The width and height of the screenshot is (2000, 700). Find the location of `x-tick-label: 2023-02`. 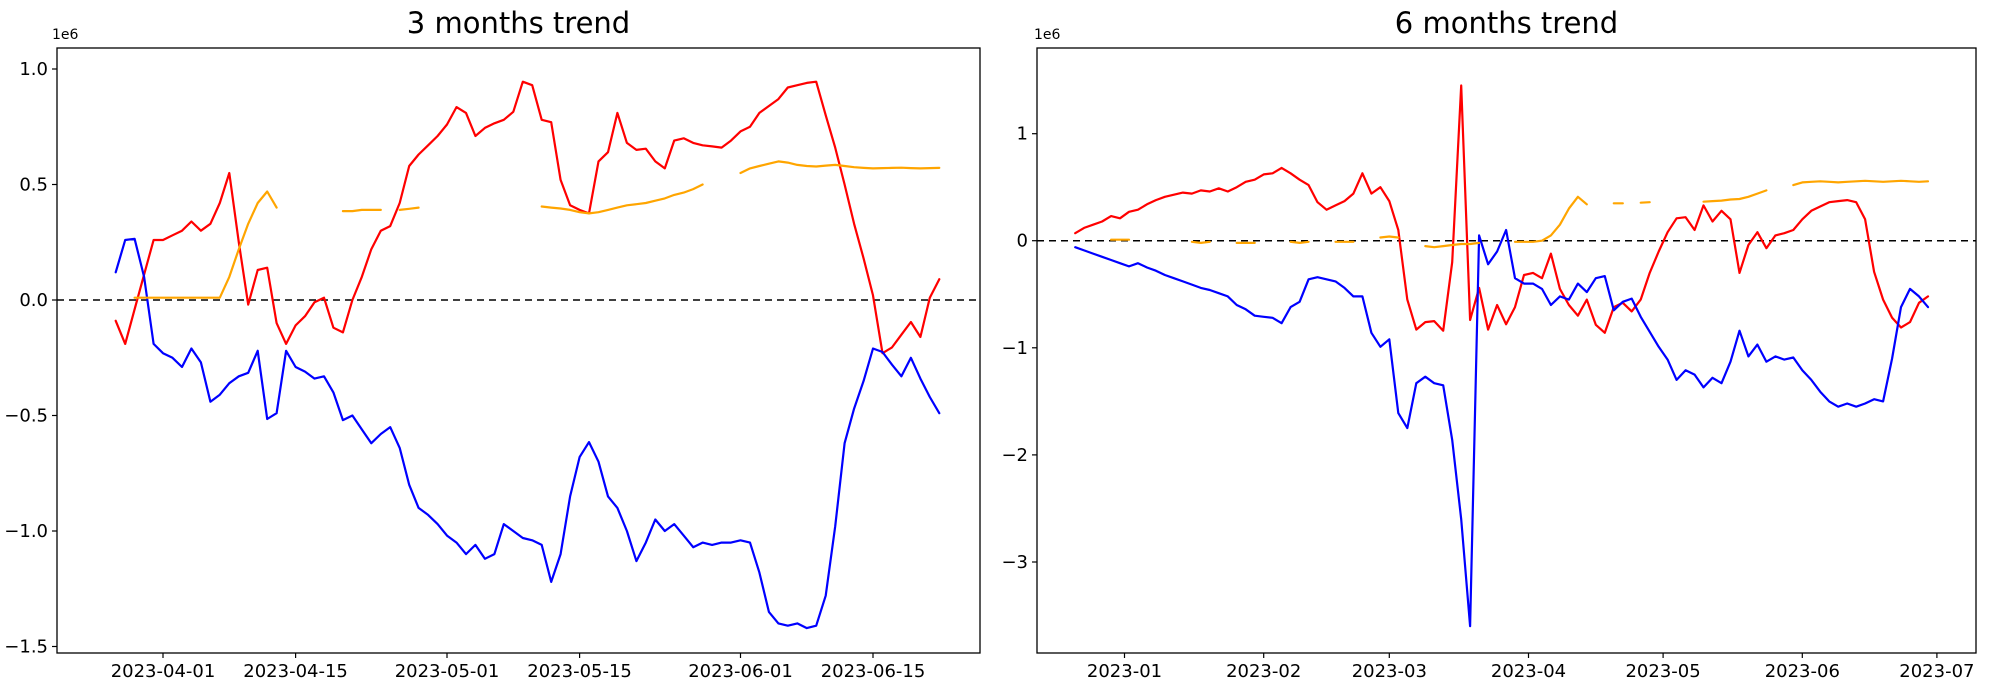

x-tick-label: 2023-02 is located at coordinates (1263, 671).